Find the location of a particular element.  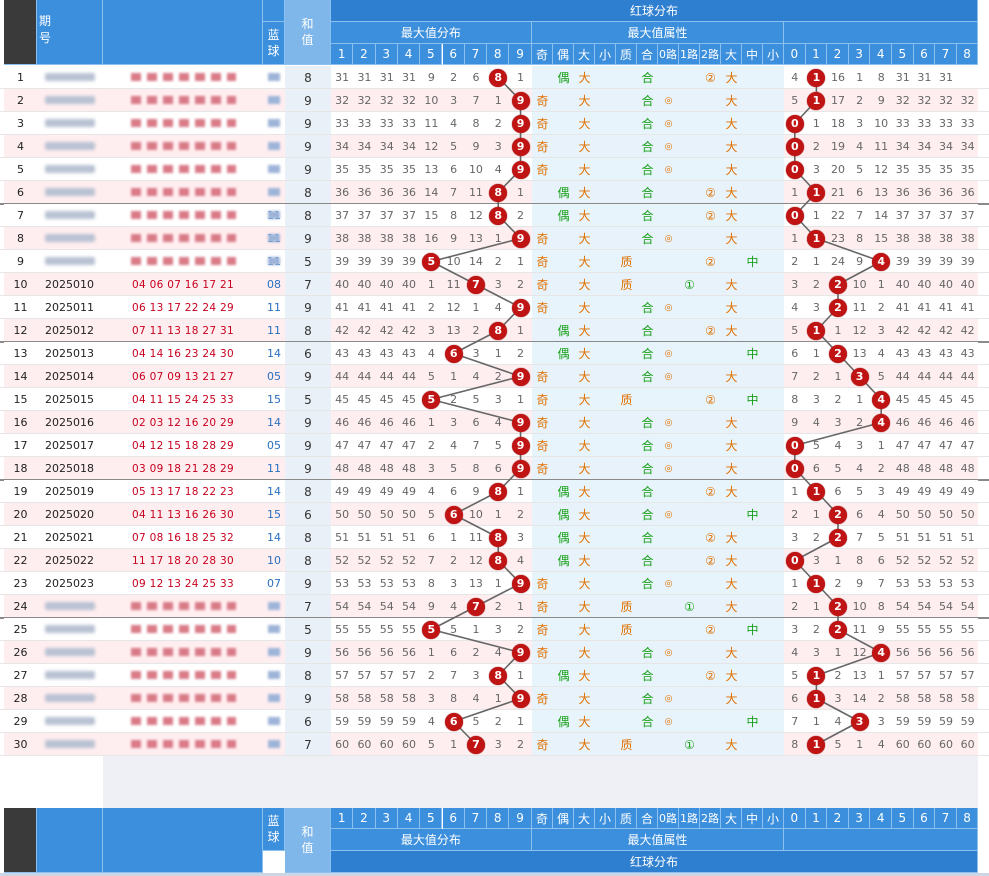

header-attr-col-4: 质 is located at coordinates (626, 54).